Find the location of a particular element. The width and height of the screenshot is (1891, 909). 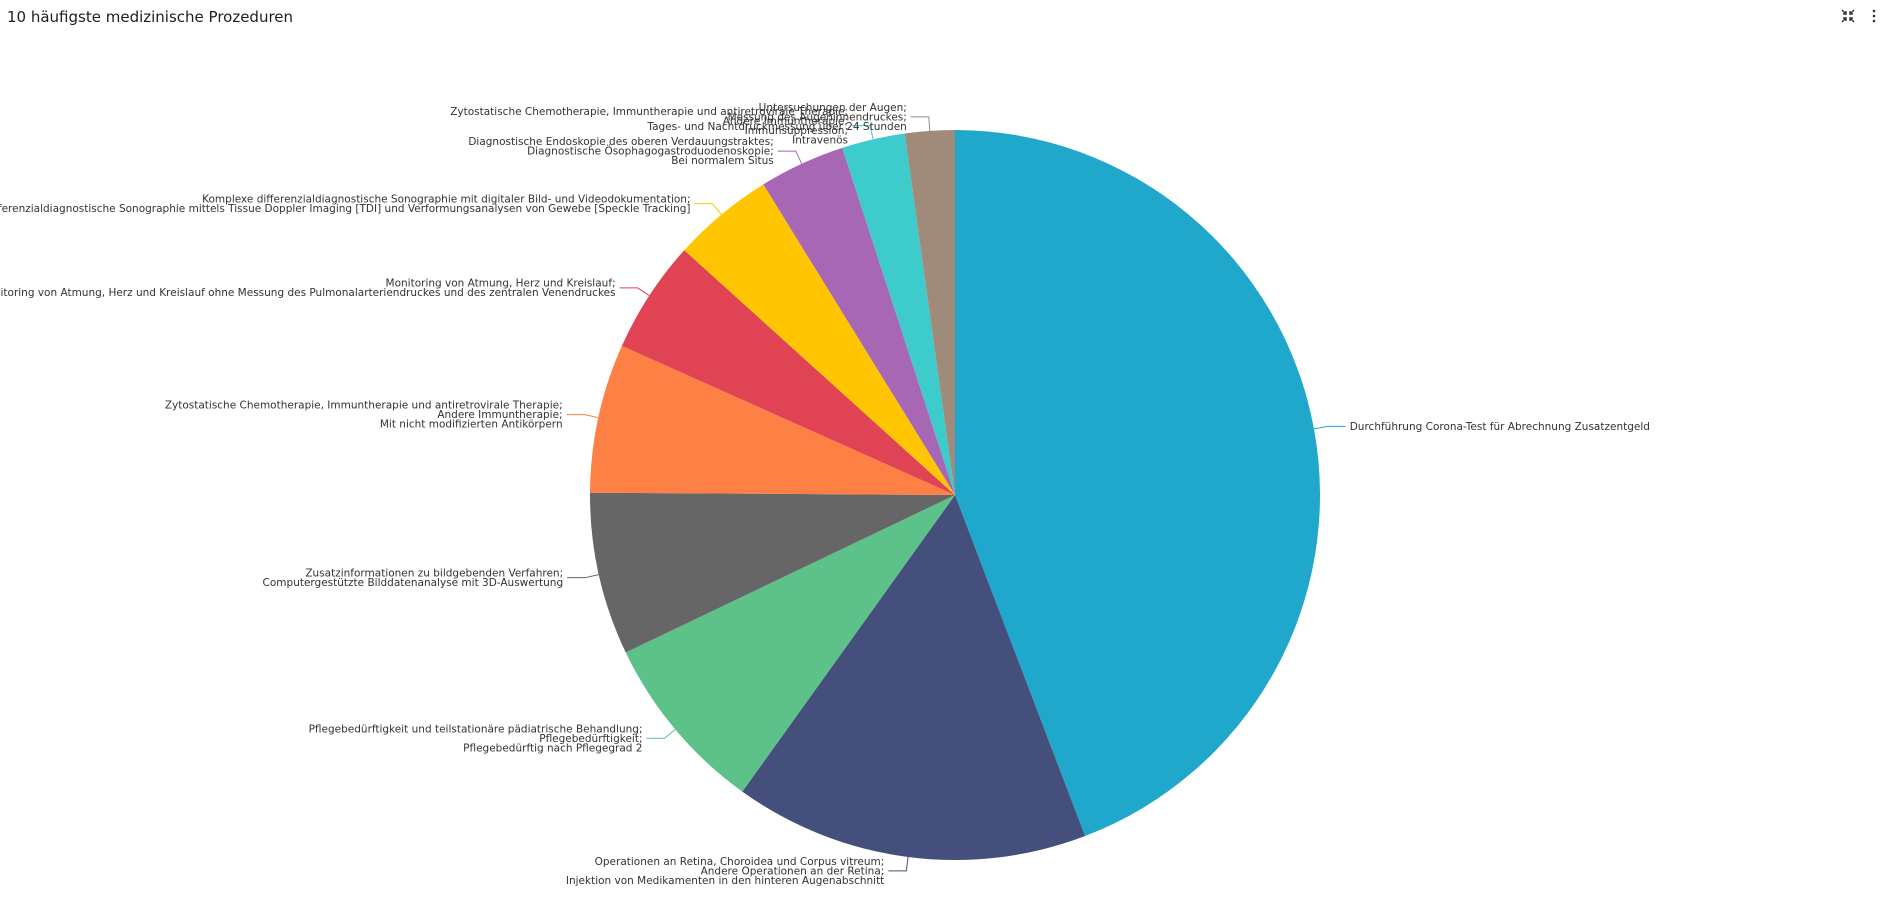

slice-label-line: Pflegebedürftigkeit; is located at coordinates (590, 739).